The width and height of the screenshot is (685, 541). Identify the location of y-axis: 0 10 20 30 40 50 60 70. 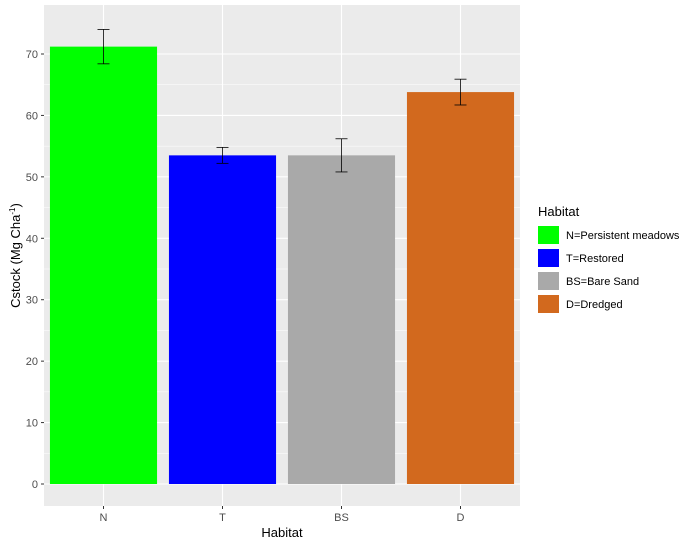
(35, 270).